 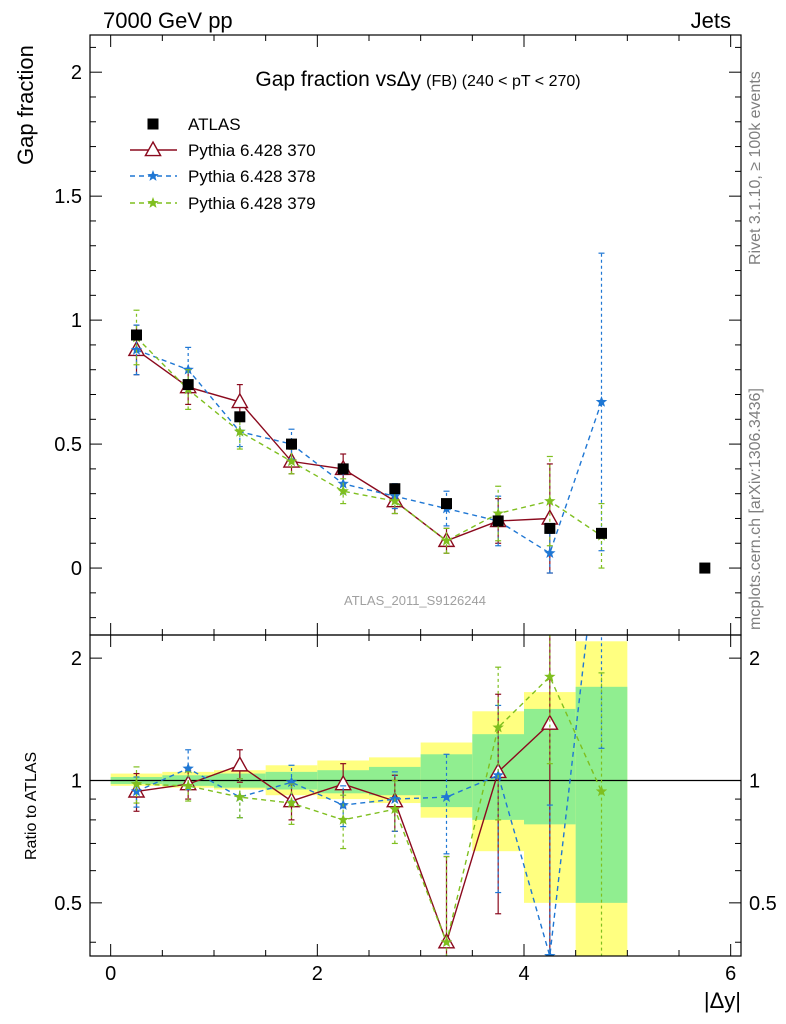 What do you see at coordinates (168, 20) in the screenshot?
I see `header-collision-label: 7000 GeV pp` at bounding box center [168, 20].